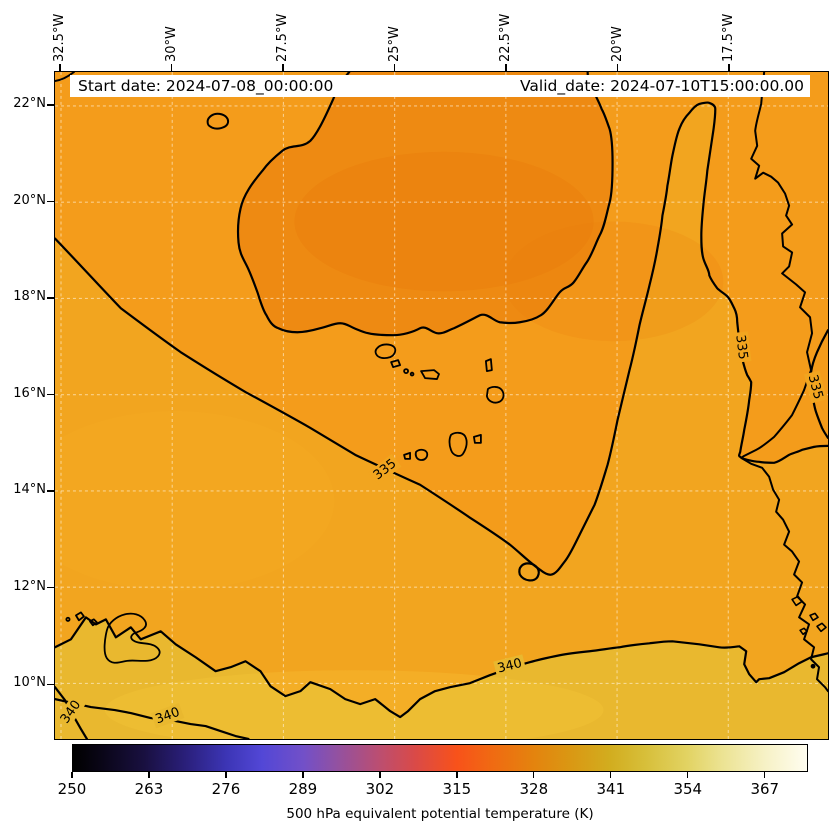 Image resolution: width=837 pixels, height=836 pixels. I want to click on island-sao-nicolau, so click(430, 374).